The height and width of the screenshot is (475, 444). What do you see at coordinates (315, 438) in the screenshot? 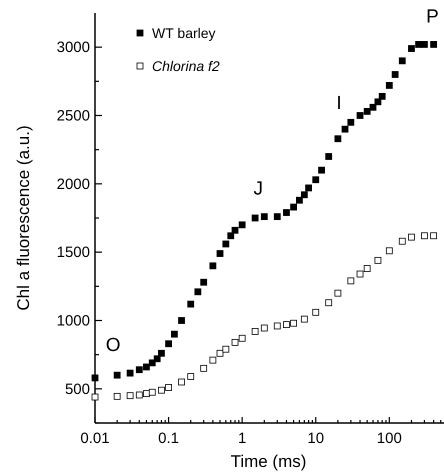
I see `x-tick-label: 10` at bounding box center [315, 438].